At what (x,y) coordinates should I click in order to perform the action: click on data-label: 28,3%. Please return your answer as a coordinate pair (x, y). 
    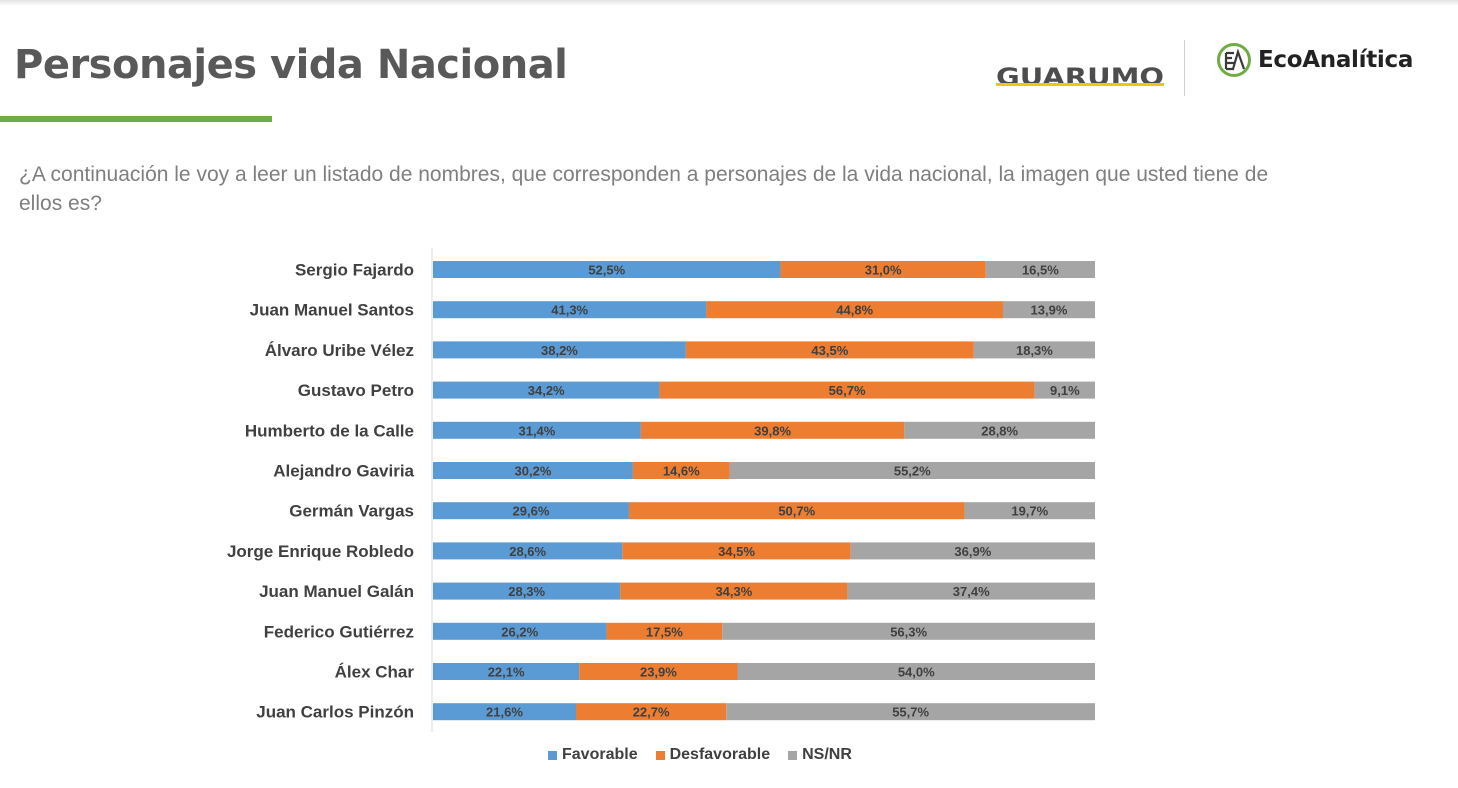
    Looking at the image, I should click on (526, 591).